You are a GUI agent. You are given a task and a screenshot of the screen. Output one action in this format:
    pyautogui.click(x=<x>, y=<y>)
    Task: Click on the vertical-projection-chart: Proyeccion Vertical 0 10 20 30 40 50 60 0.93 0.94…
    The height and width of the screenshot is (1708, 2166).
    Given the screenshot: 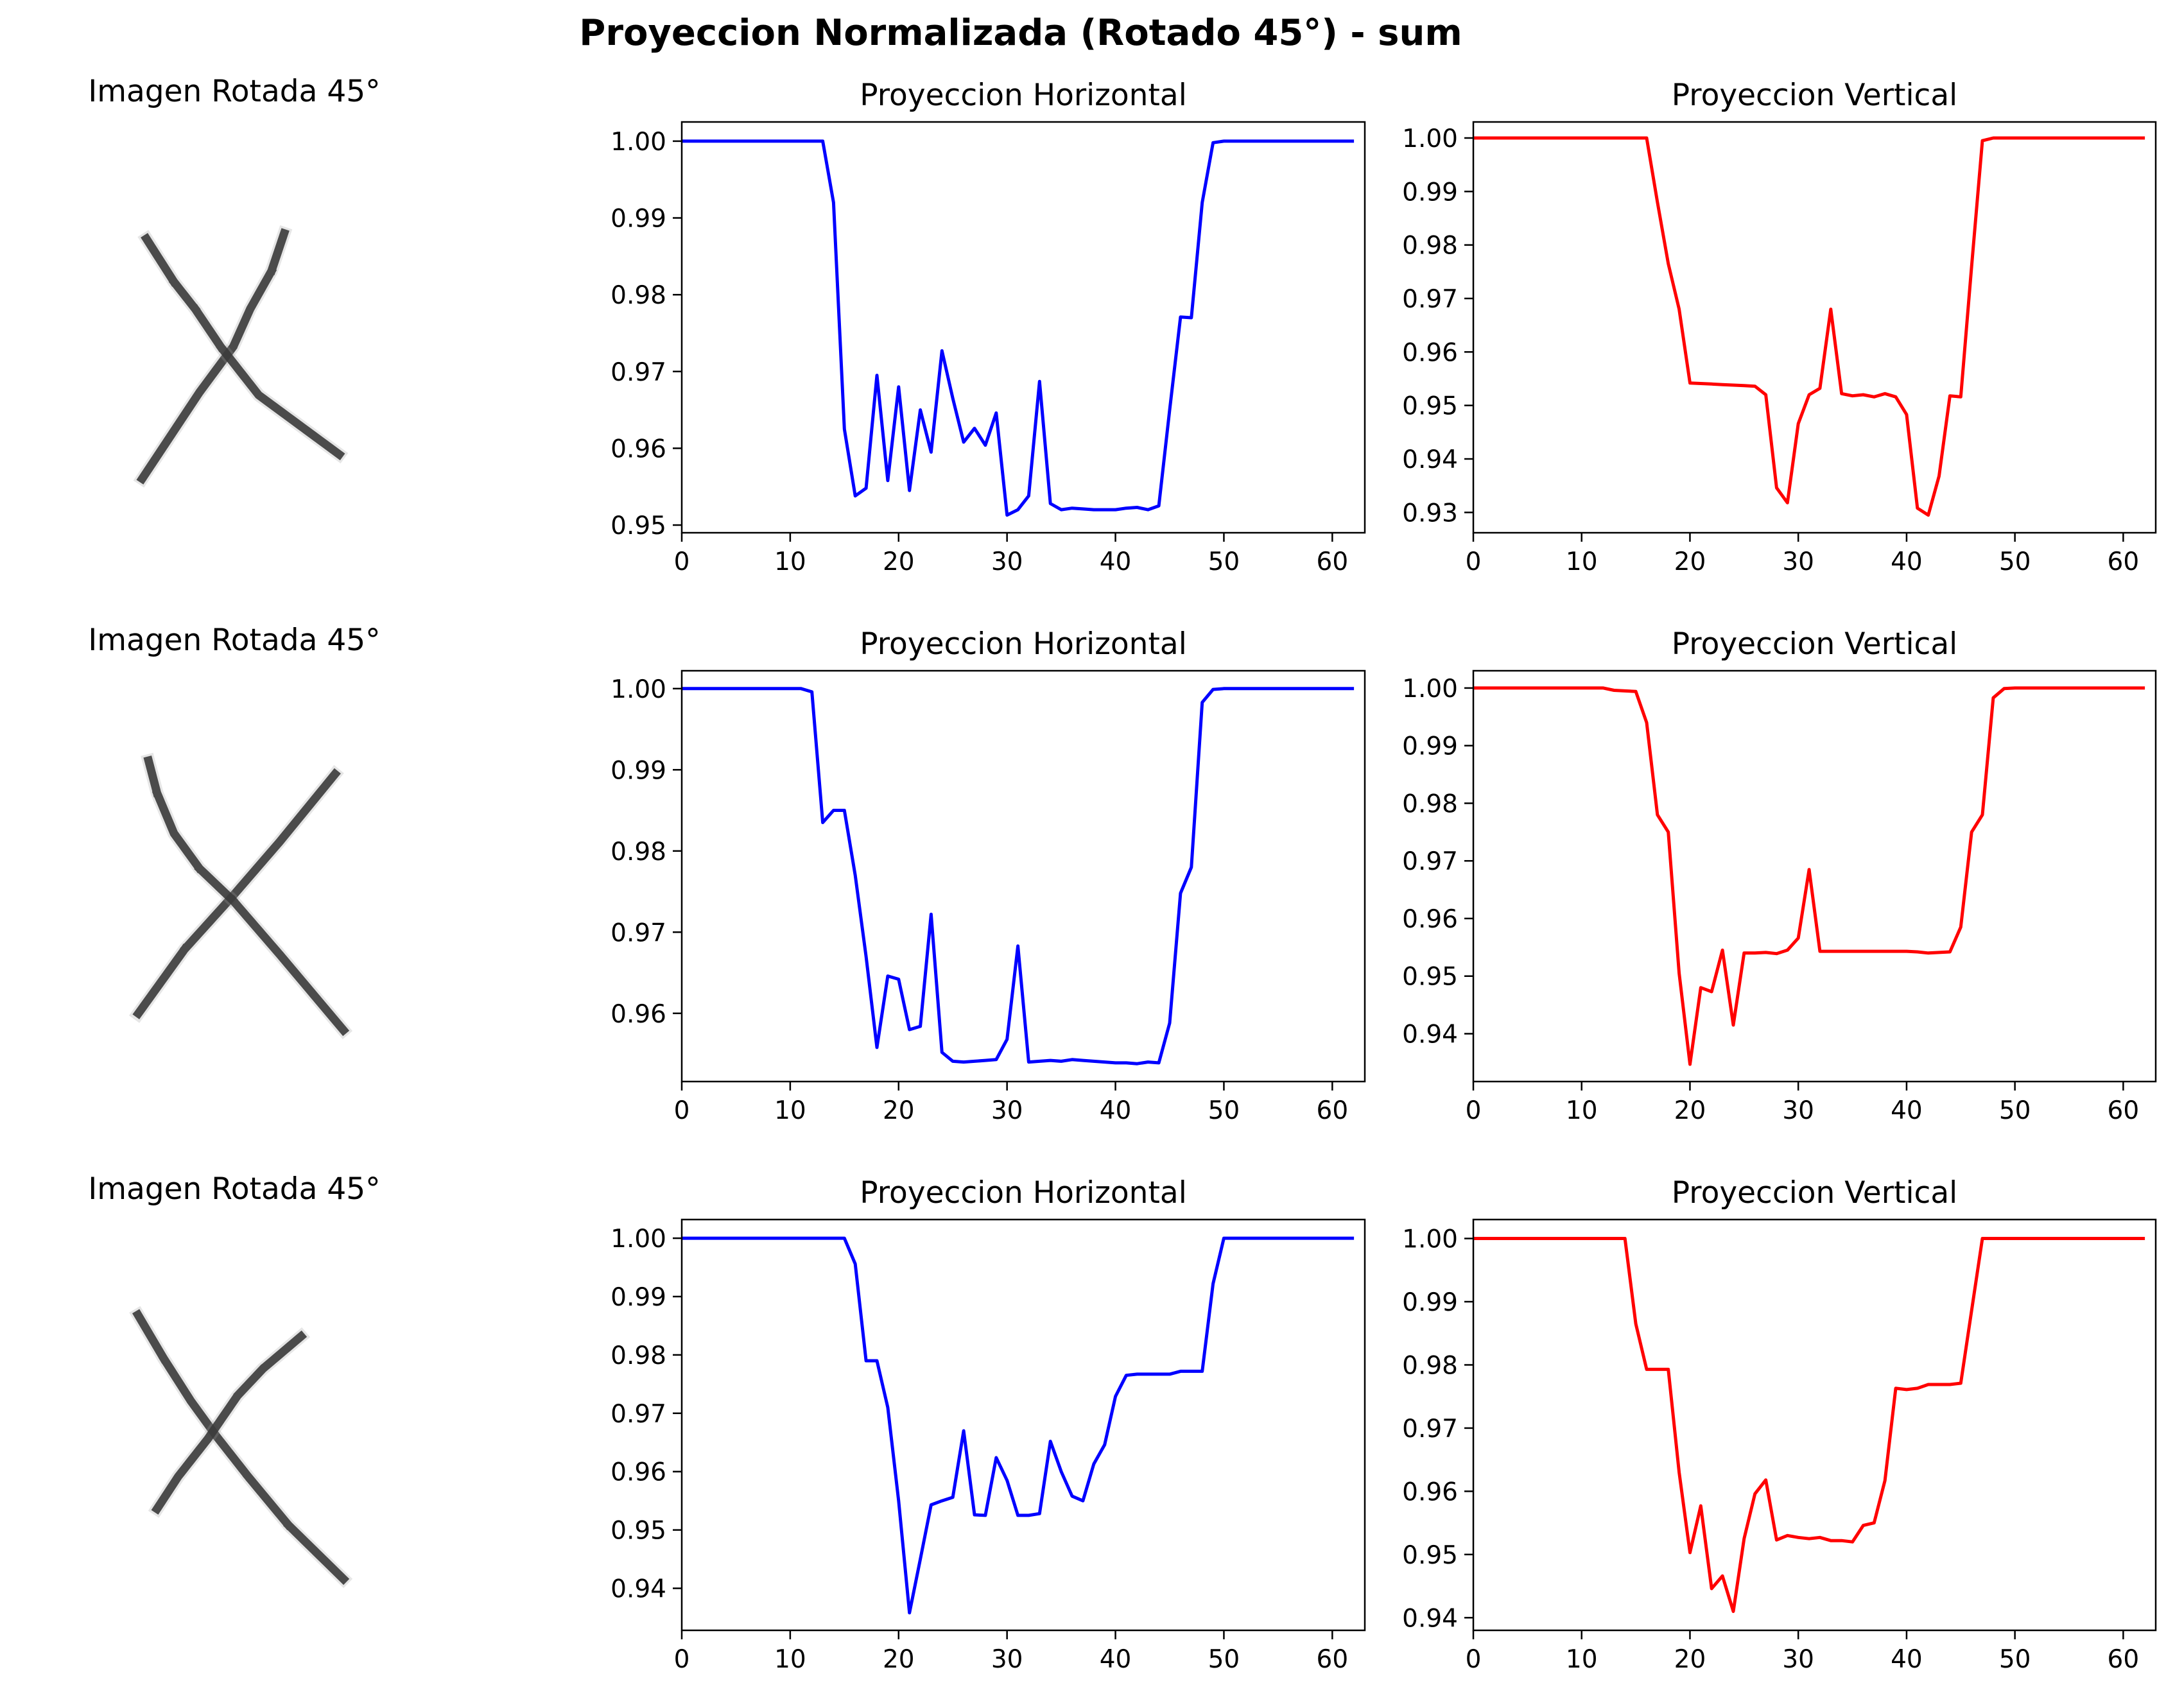 What is the action you would take?
    pyautogui.click(x=1780, y=327)
    